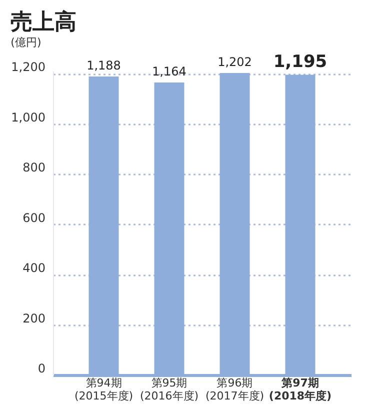  What do you see at coordinates (103, 65) in the screenshot?
I see `data-label: 1,188` at bounding box center [103, 65].